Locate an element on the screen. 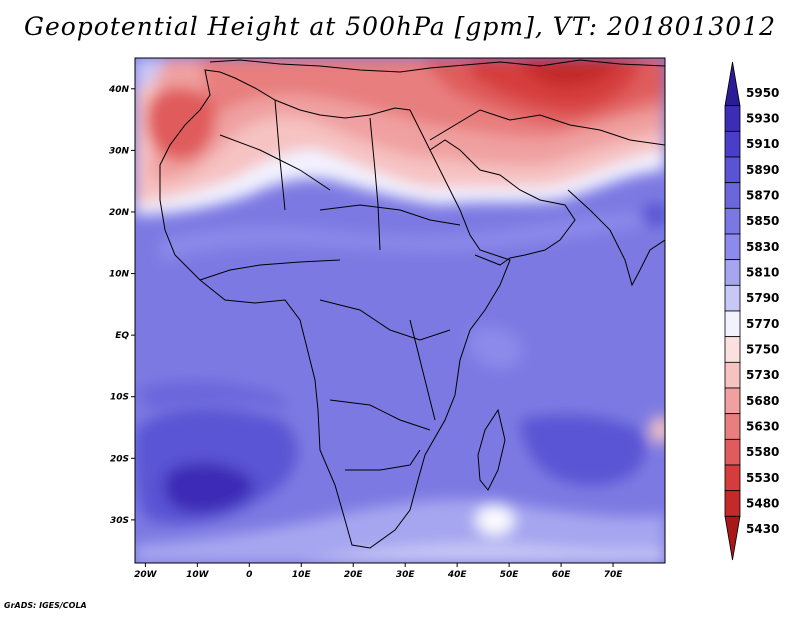  y-tick-label: 30S is located at coordinates (119, 521).